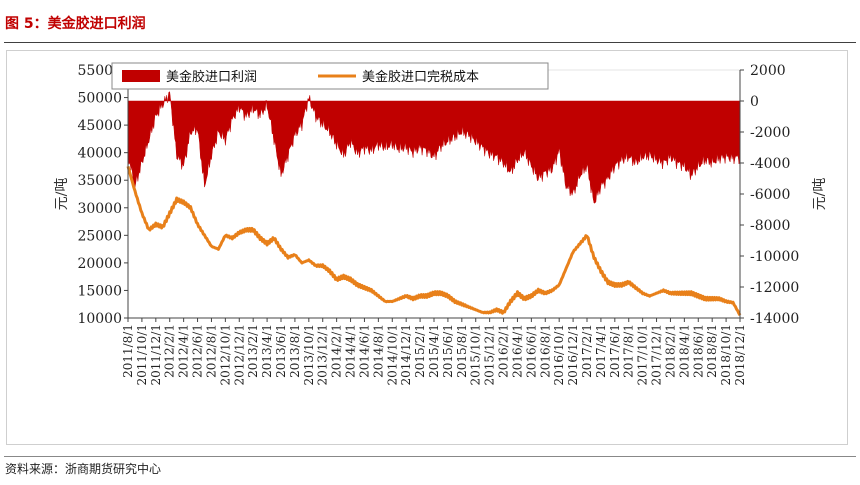 Image resolution: width=860 pixels, height=485 pixels. What do you see at coordinates (99, 236) in the screenshot?
I see `y-left-tick-label: 25000` at bounding box center [99, 236].